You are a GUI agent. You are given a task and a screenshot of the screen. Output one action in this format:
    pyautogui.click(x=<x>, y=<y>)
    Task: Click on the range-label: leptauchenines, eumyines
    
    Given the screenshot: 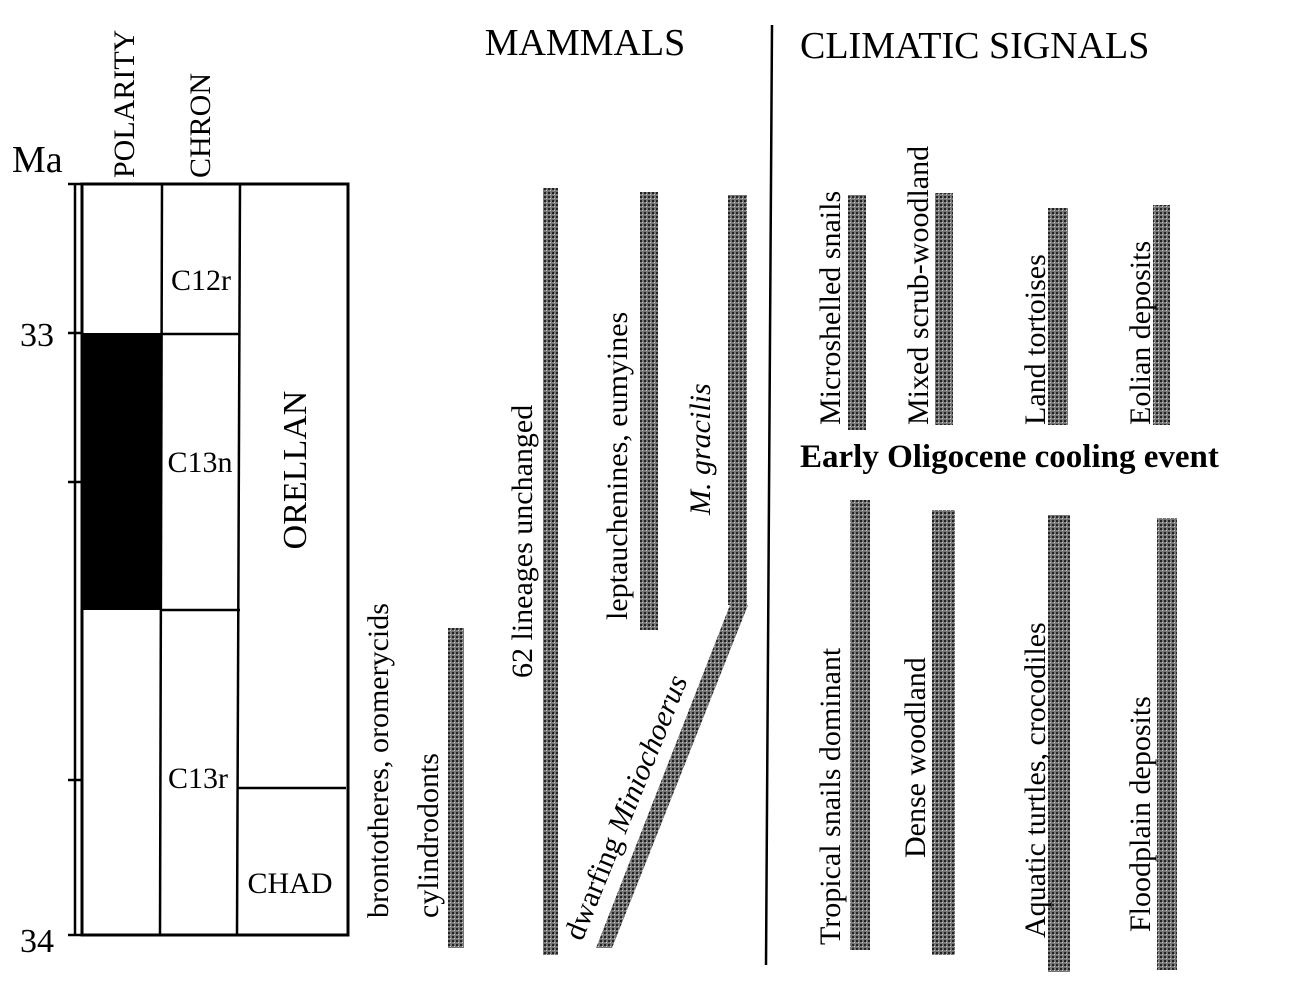 What is the action you would take?
    pyautogui.click(x=617, y=466)
    